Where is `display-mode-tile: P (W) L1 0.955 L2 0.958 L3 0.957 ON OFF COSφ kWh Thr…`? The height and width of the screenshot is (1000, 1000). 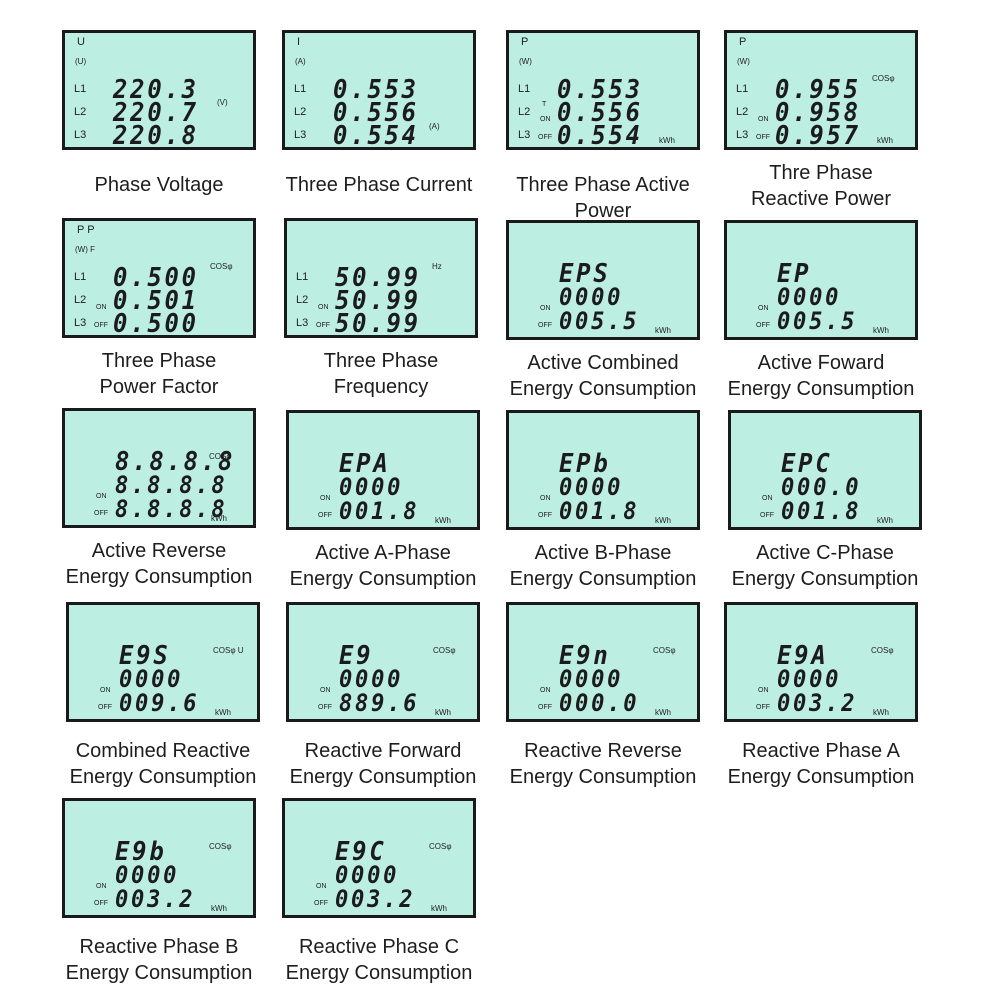 display-mode-tile: P (W) L1 0.955 L2 0.958 L3 0.957 ON OFF COSφ kWh Thr… is located at coordinates (821, 130).